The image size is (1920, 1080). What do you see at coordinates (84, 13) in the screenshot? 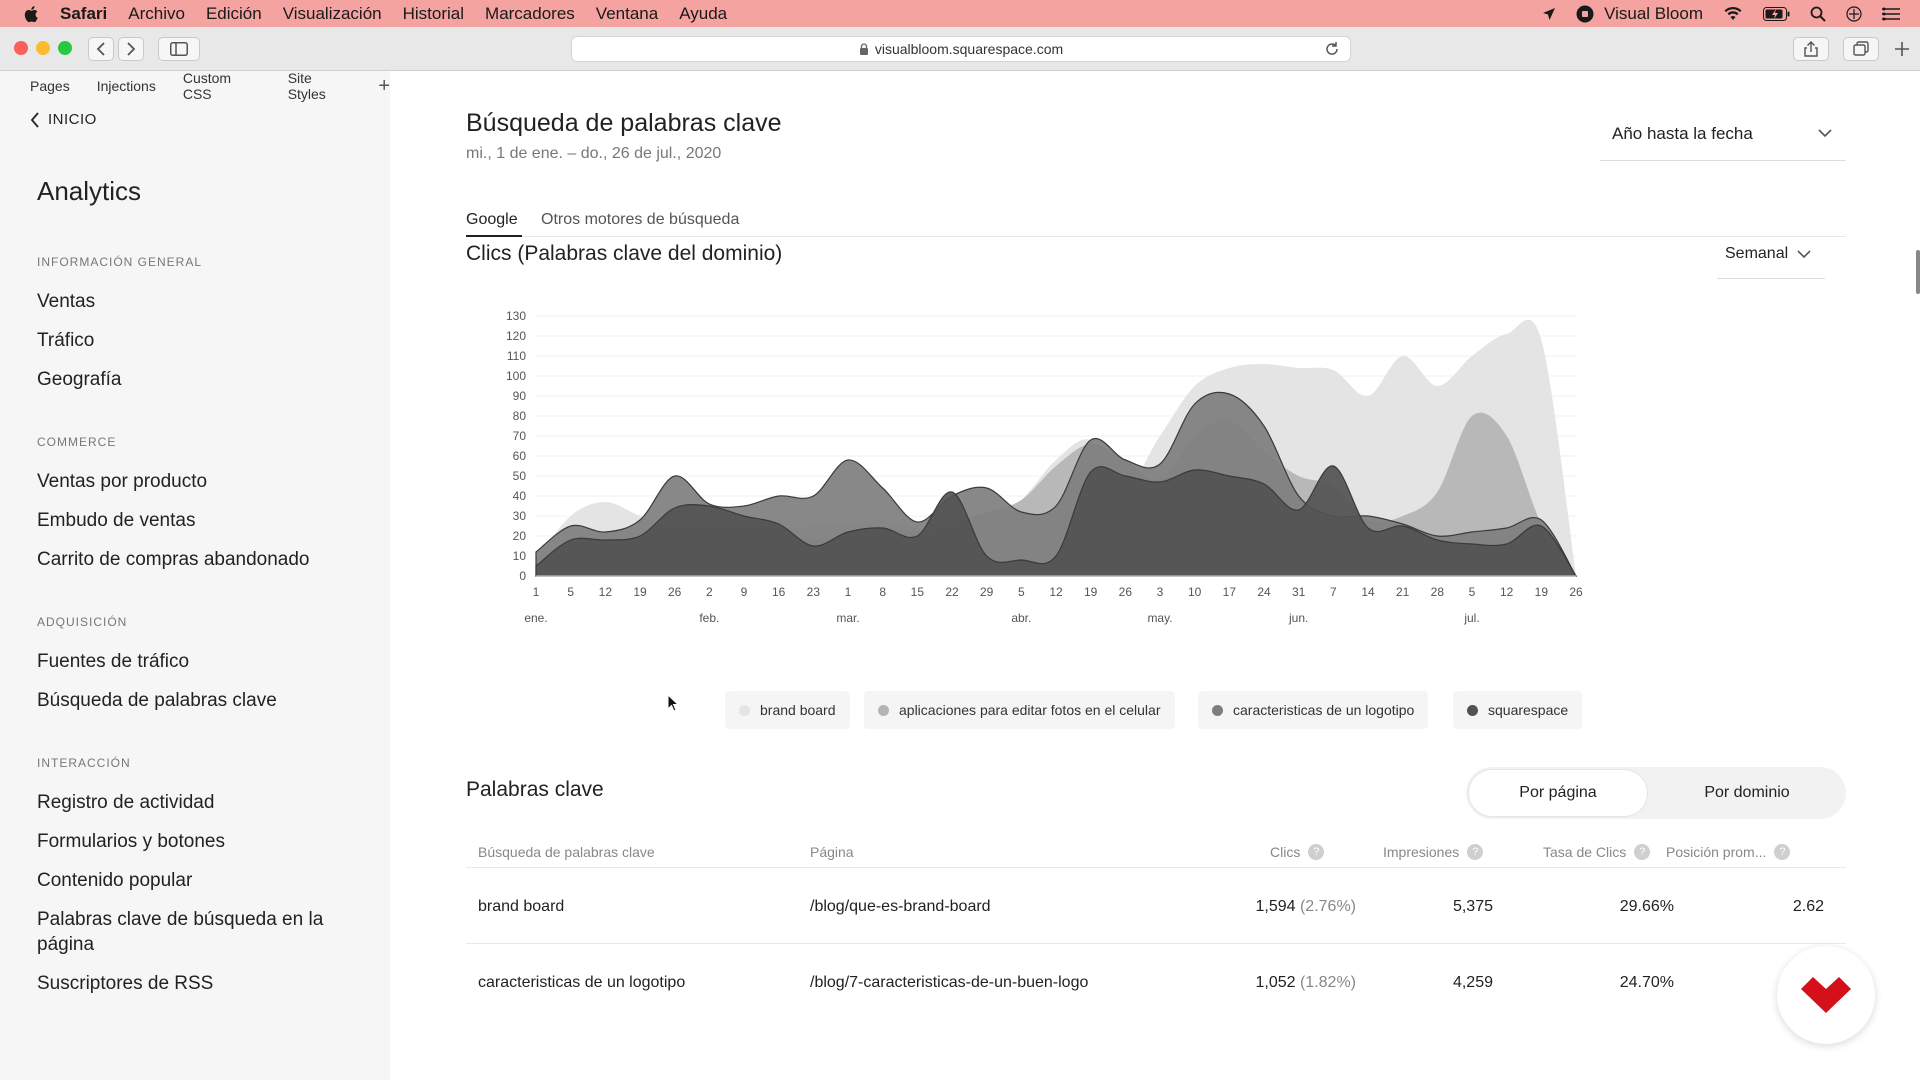
I see `menu-safari: Safari` at bounding box center [84, 13].